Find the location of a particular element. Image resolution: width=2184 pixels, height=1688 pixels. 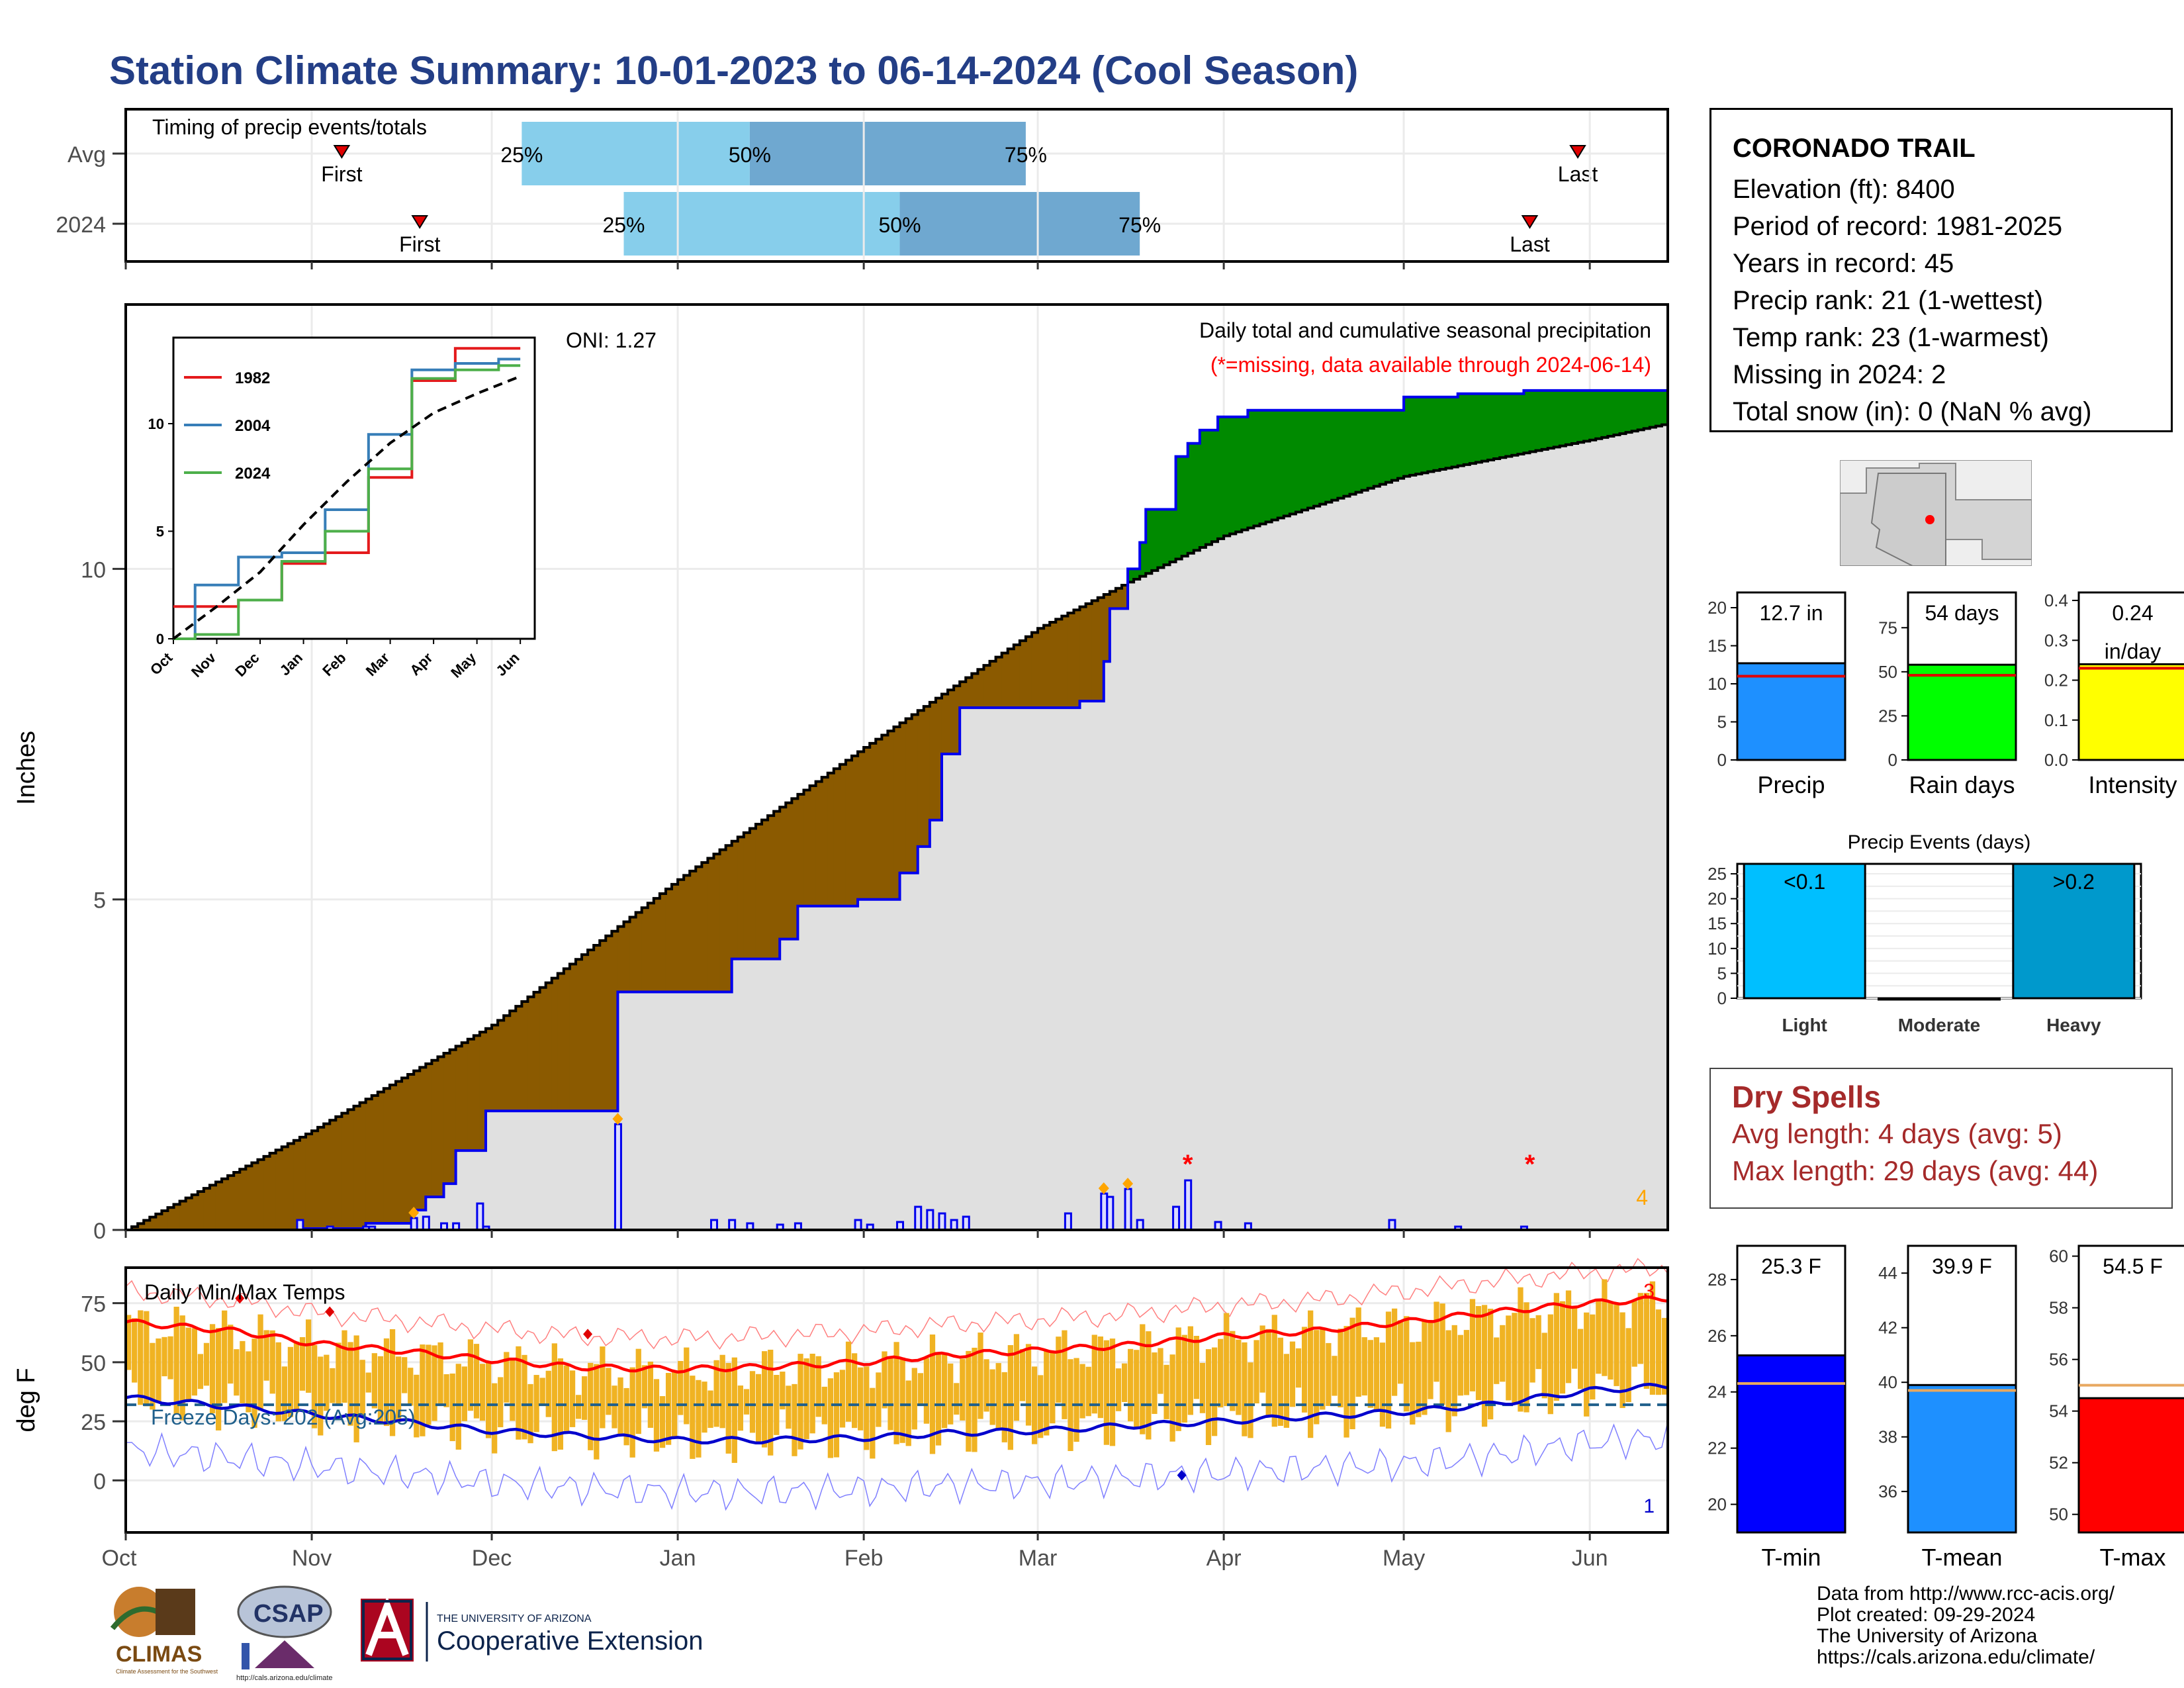

panel-ytick-label: 0.3 is located at coordinates (2056, 640).